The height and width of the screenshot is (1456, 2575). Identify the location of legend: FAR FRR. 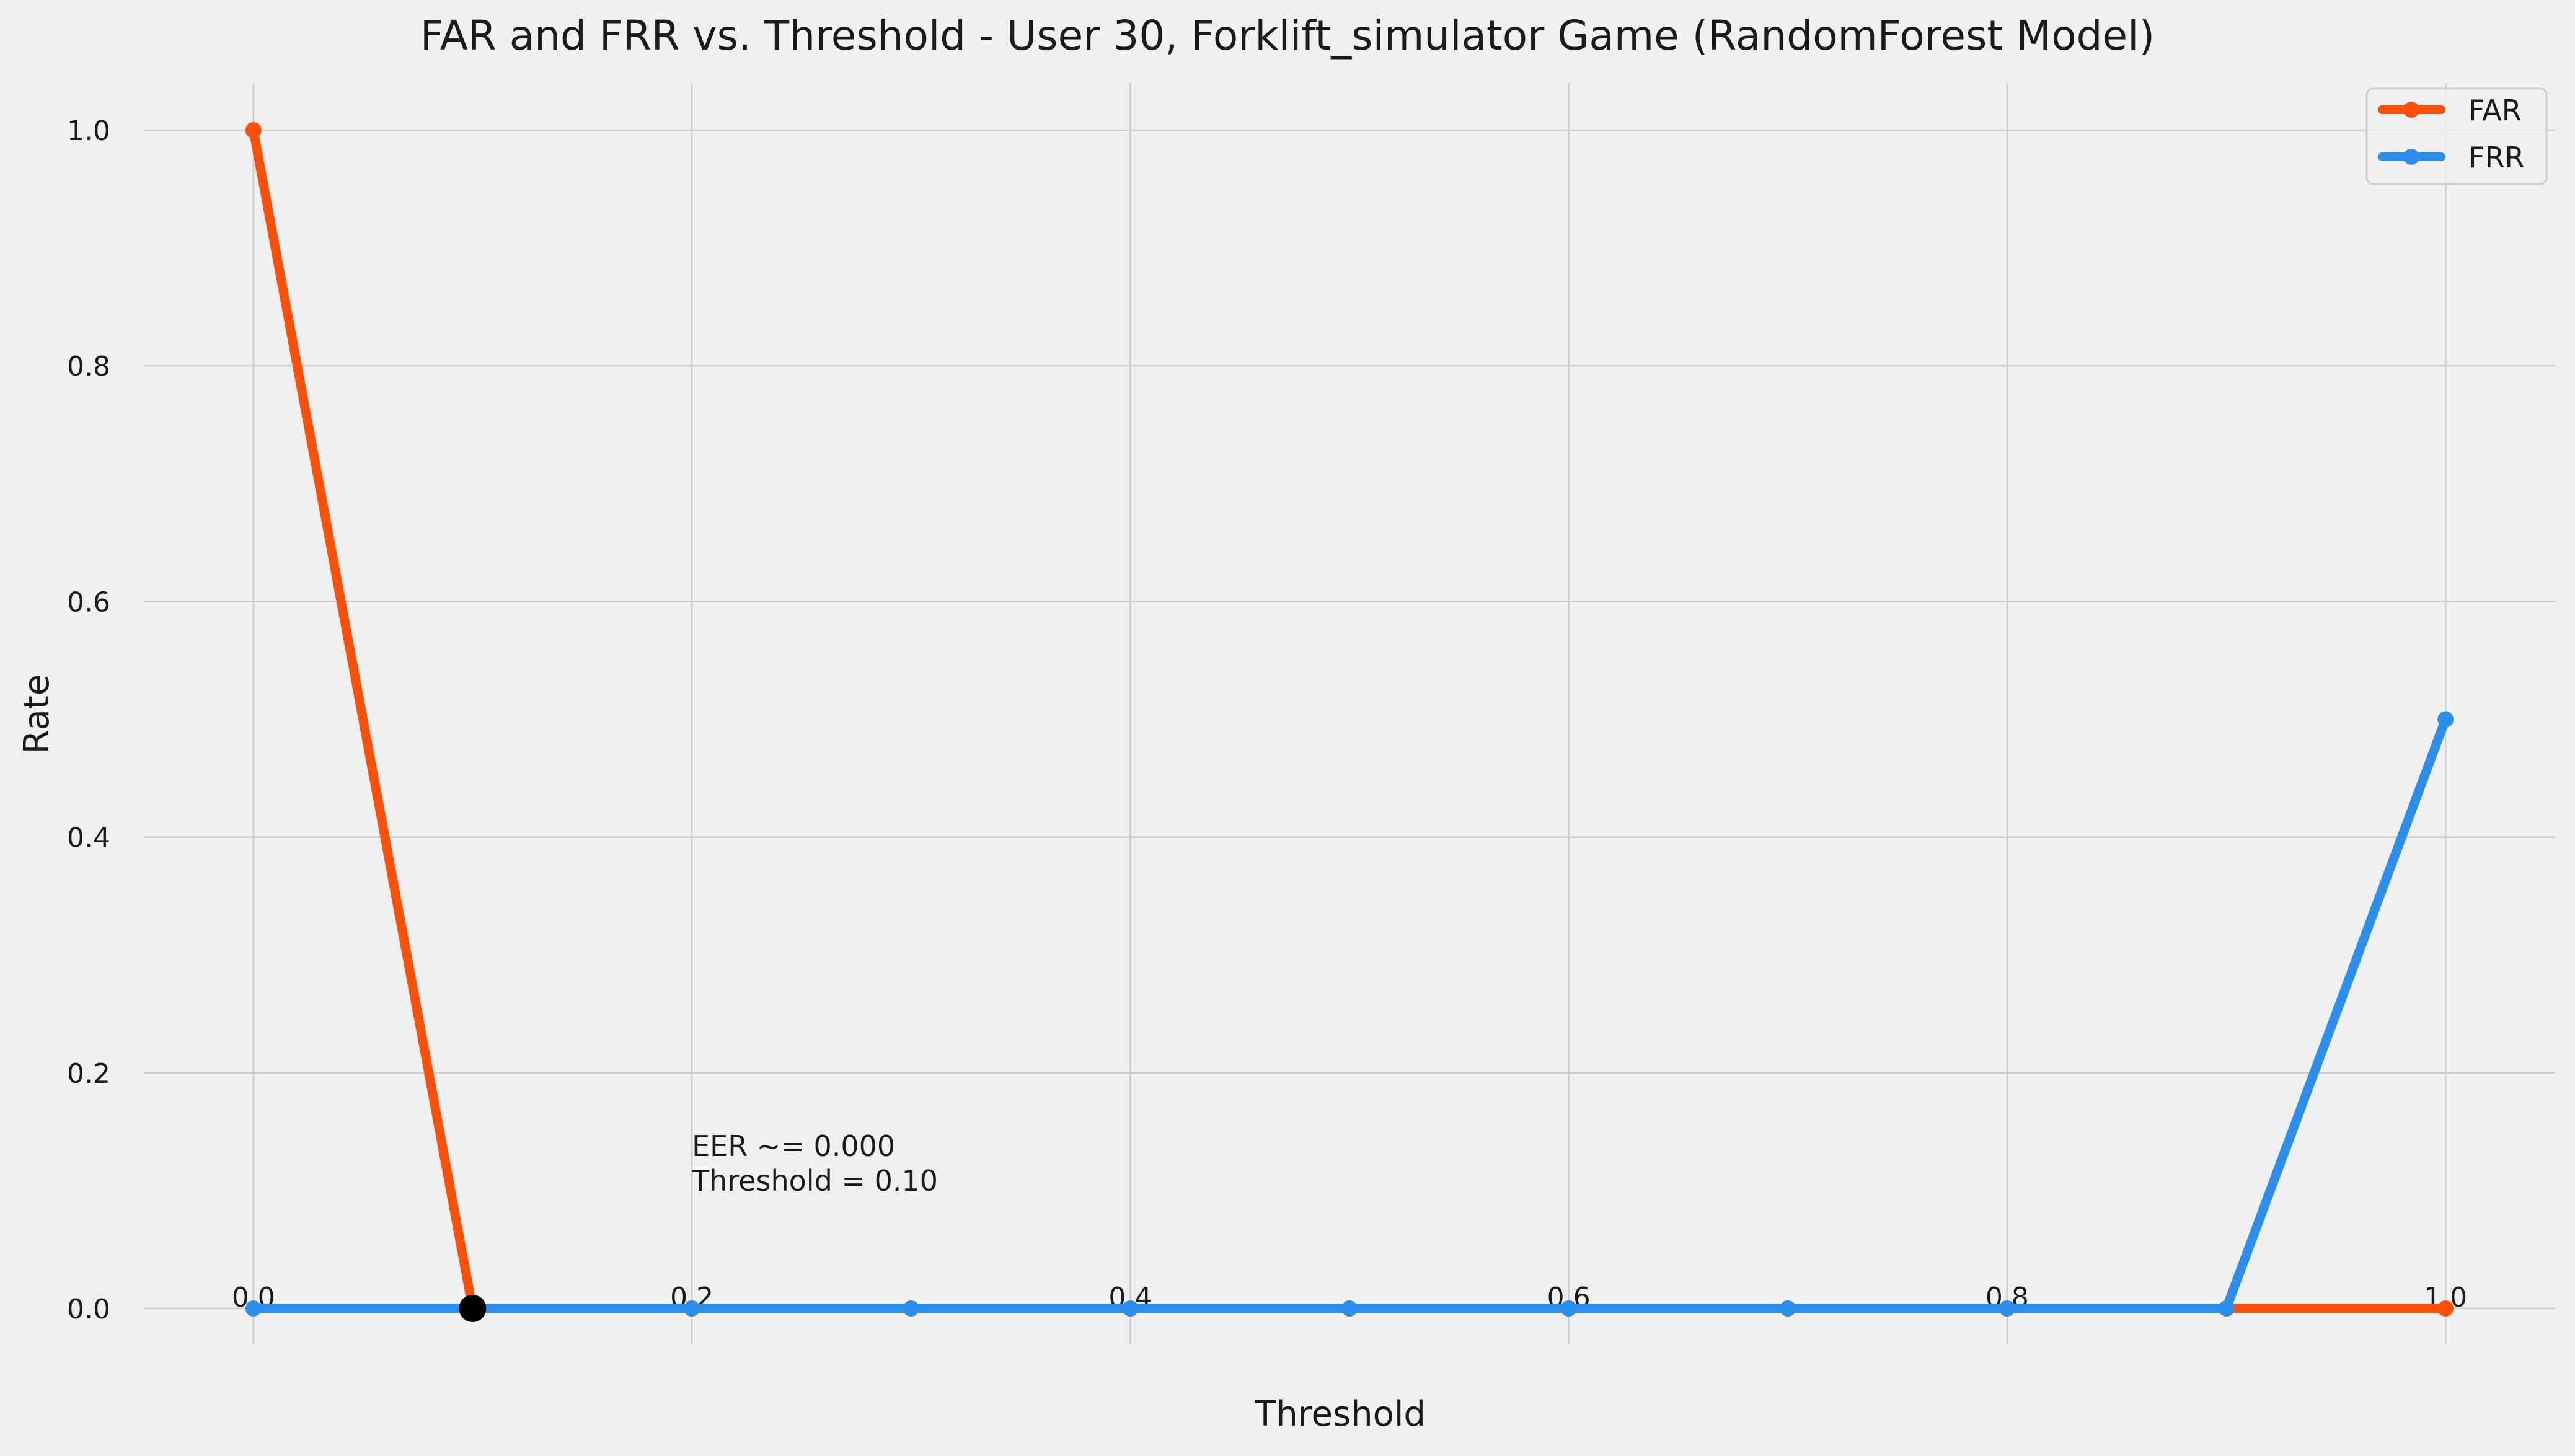
(2456, 136).